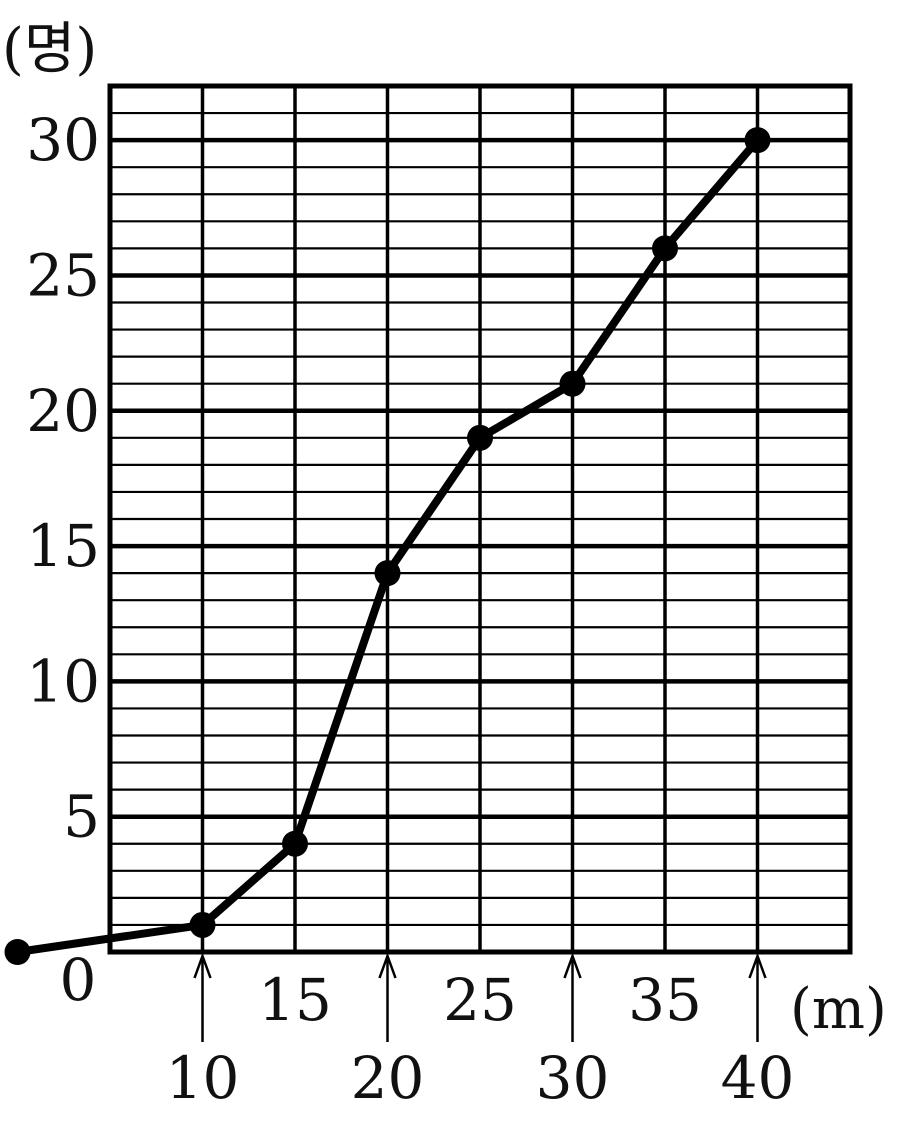  Describe the element at coordinates (203, 1078) in the screenshot. I see `x-tick-label: 10` at that location.